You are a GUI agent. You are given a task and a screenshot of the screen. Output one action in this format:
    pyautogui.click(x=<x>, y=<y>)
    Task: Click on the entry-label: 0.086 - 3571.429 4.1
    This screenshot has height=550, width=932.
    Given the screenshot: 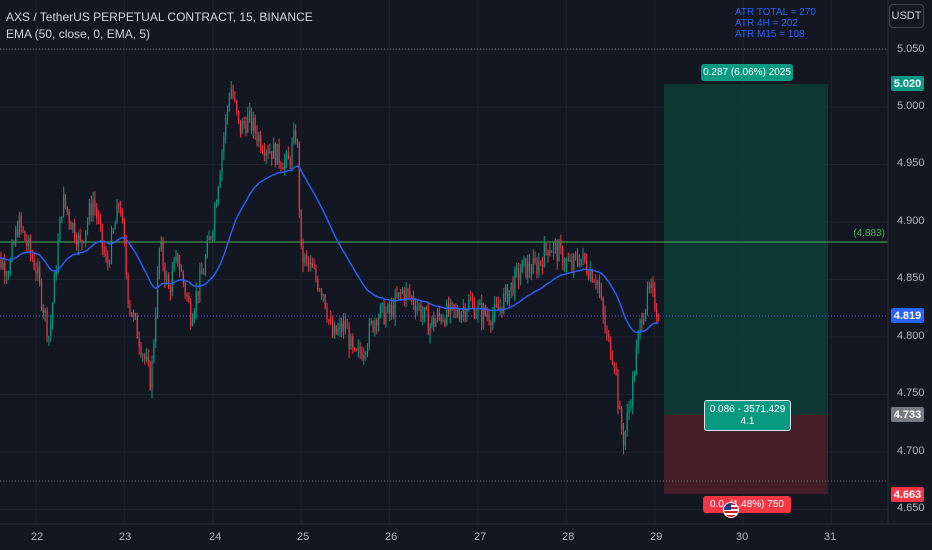 What is the action you would take?
    pyautogui.click(x=747, y=415)
    